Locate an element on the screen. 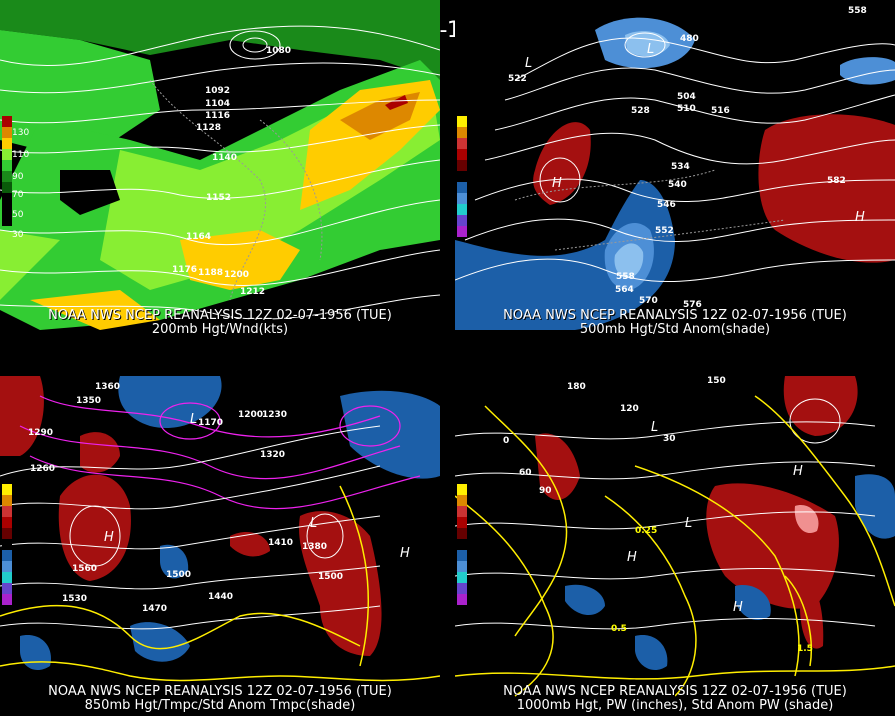 The image size is (895, 716). contour-label: 1230 is located at coordinates (275, 415).